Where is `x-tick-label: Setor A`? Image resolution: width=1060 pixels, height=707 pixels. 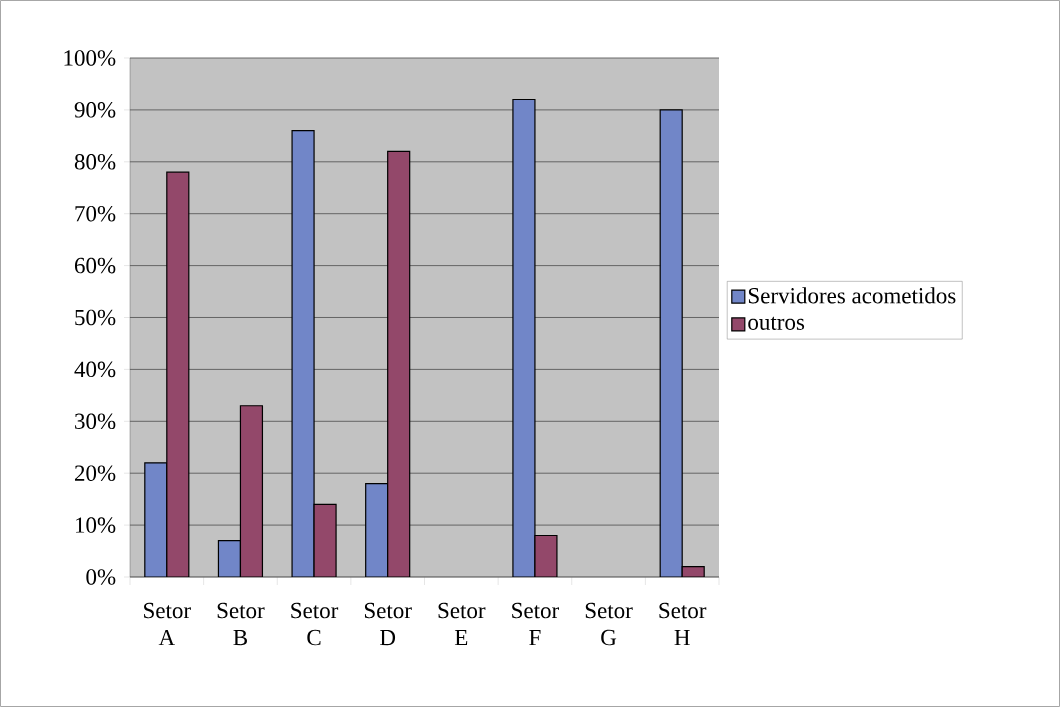 x-tick-label: Setor A is located at coordinates (167, 624).